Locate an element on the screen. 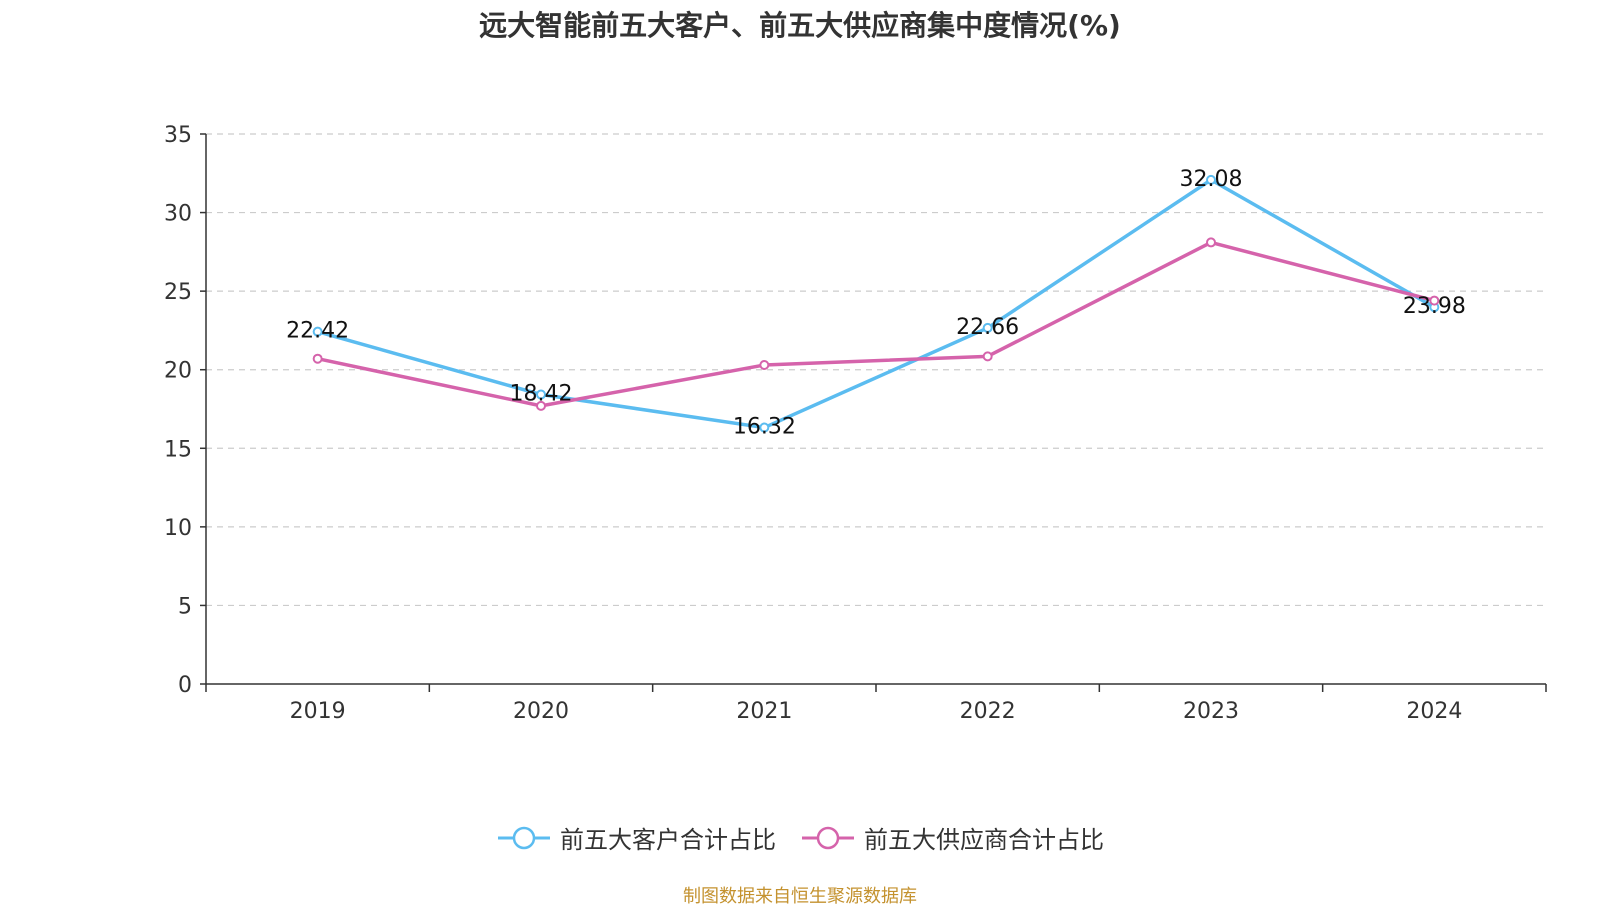 This screenshot has height=908, width=1600. chart-title: 远大智能前五大客户、前五大供应商集中度情况(%) is located at coordinates (800, 25).